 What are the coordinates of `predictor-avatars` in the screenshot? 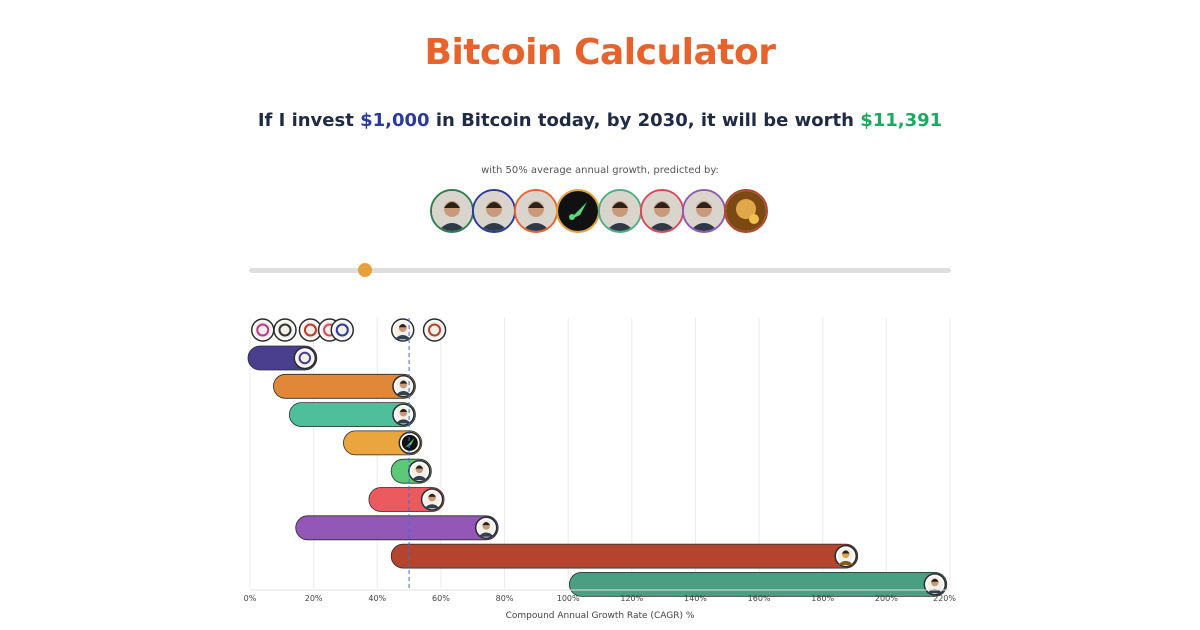 It's located at (600, 212).